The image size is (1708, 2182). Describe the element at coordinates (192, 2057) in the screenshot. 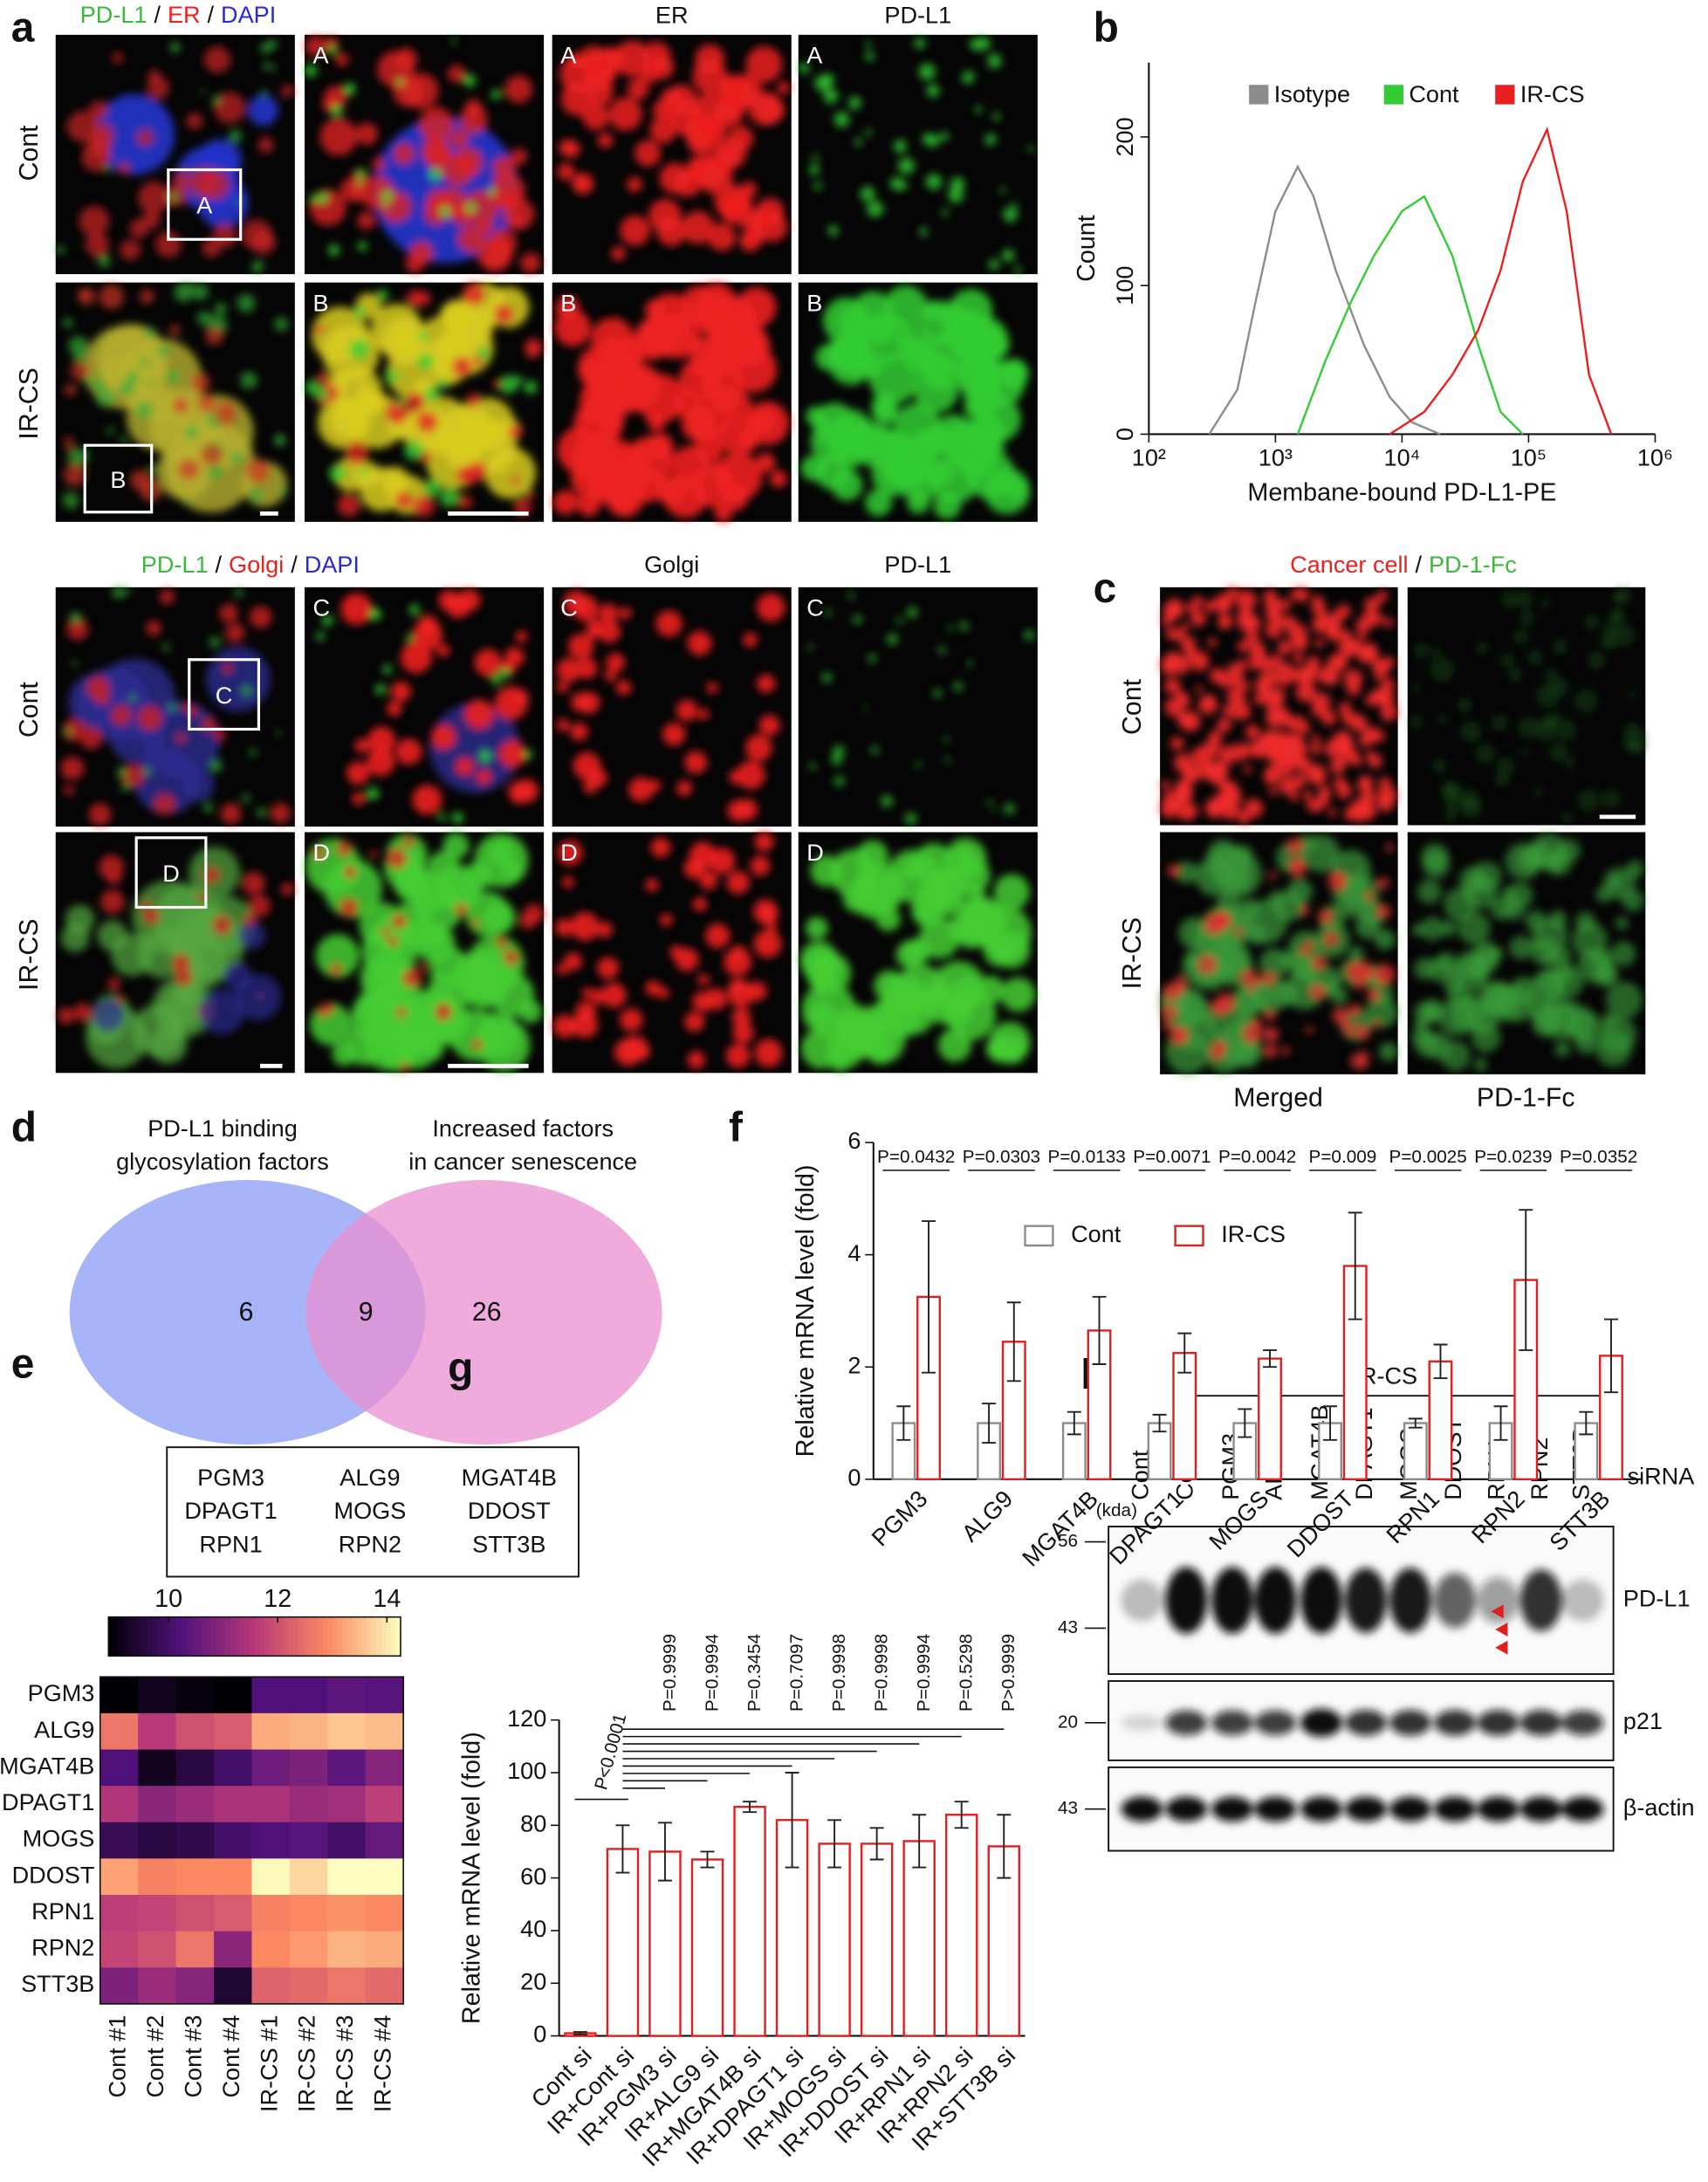

I see `column-label: Cont #3` at that location.